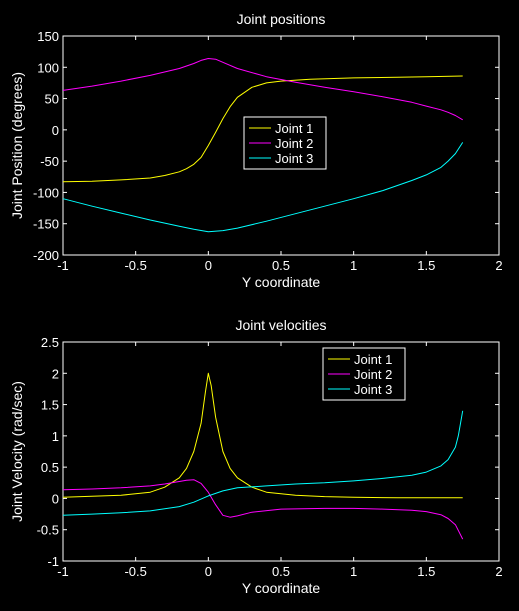  What do you see at coordinates (48, 530) in the screenshot?
I see `y-tick-label: -0.5` at bounding box center [48, 530].